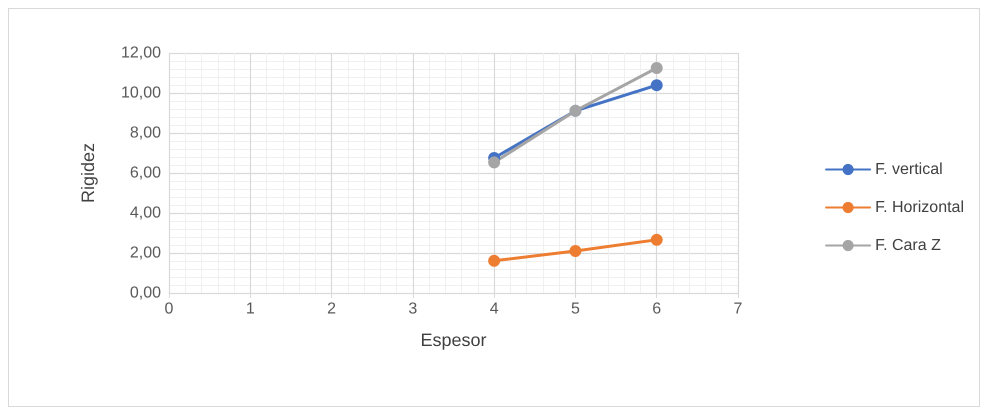 Image resolution: width=986 pixels, height=413 pixels. Describe the element at coordinates (908, 245) in the screenshot. I see `legend-label: F. Cara Z` at that location.